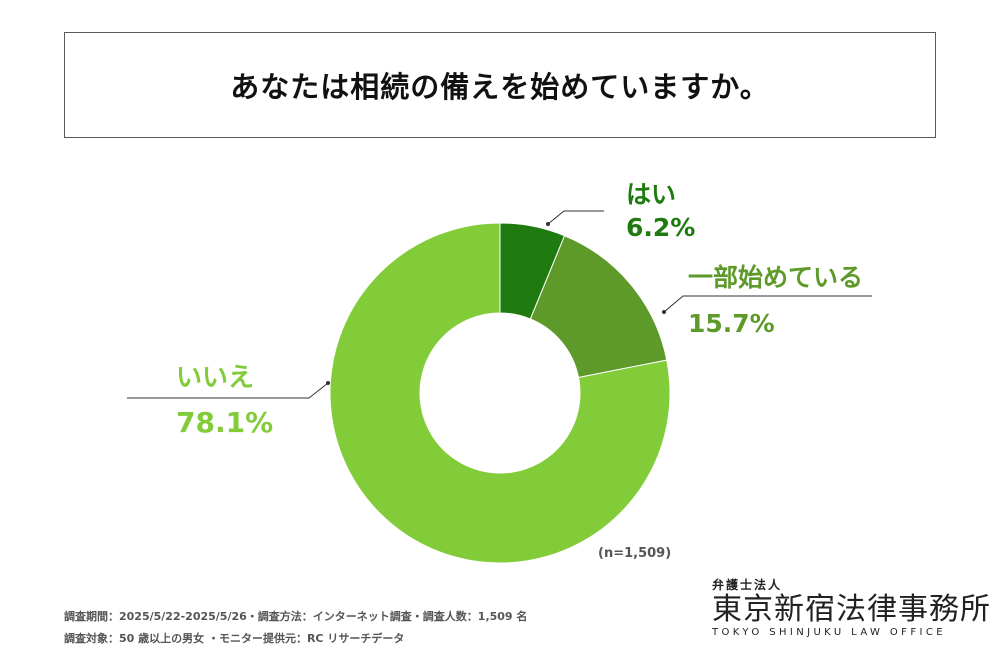 The height and width of the screenshot is (667, 1000). Describe the element at coordinates (215, 378) in the screenshot. I see `label-iie: いいえ` at that location.